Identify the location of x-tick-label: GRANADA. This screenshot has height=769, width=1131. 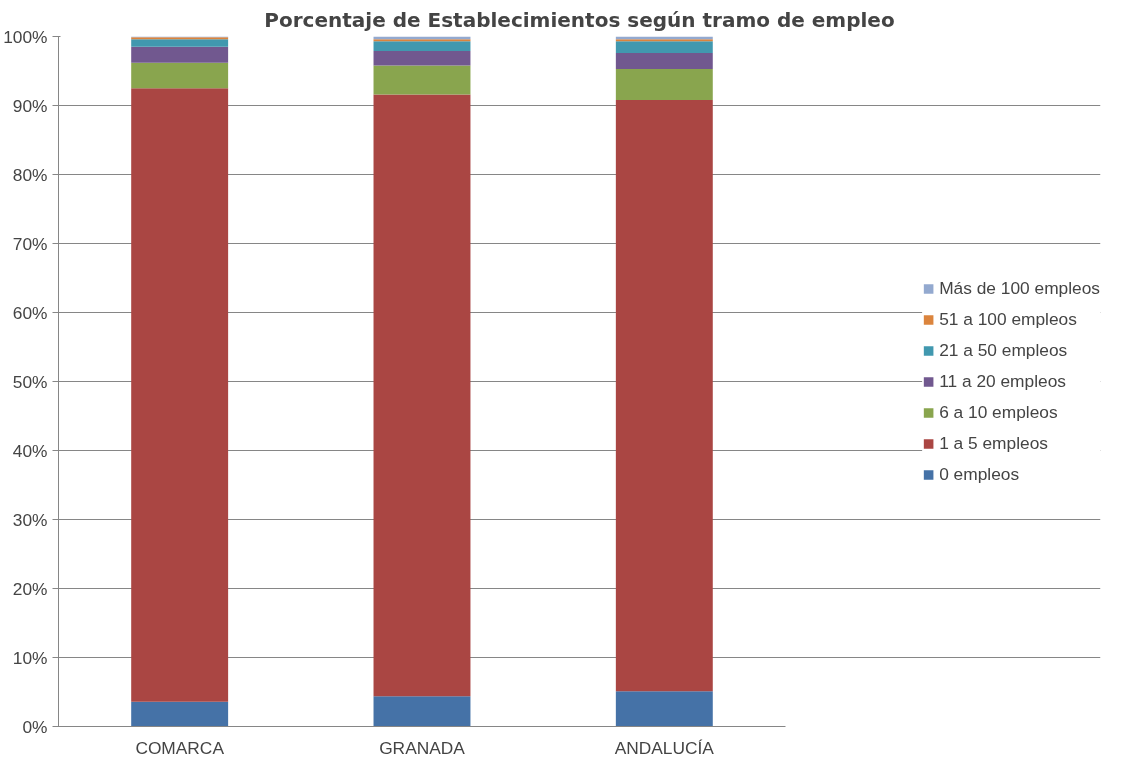
(422, 747).